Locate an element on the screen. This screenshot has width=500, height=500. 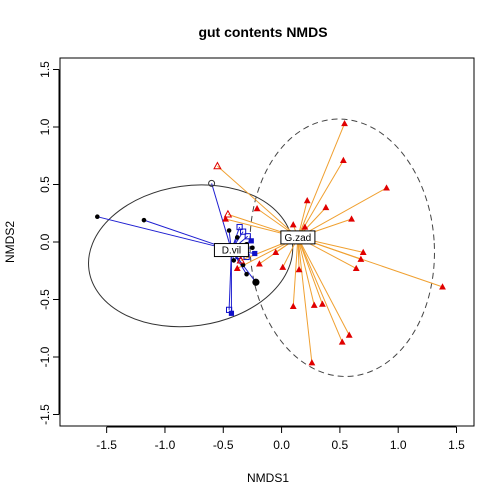
x-tick-label: 1.0 is located at coordinates (398, 445).